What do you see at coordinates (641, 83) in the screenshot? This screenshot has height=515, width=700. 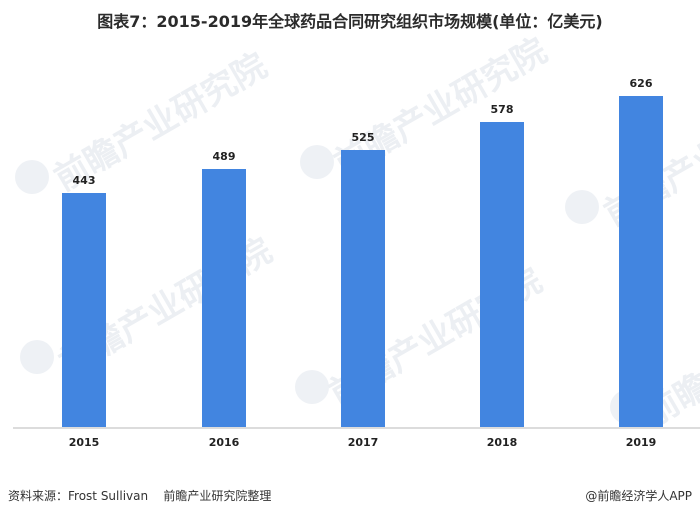 I see `data-label: 626` at bounding box center [641, 83].